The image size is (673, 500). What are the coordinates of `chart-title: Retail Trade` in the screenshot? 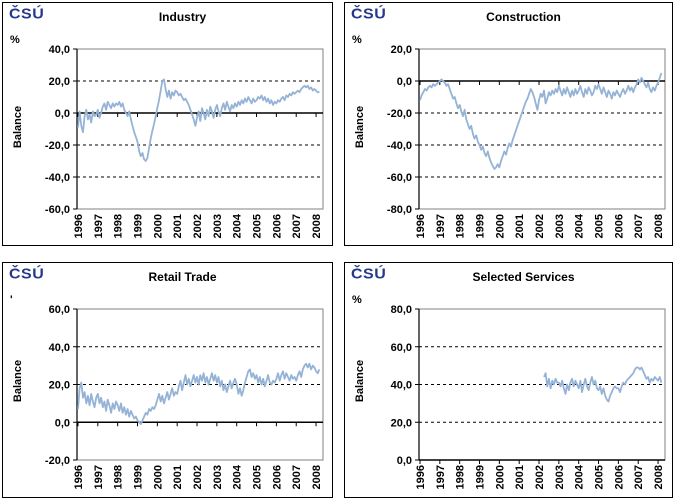 It's located at (182, 277).